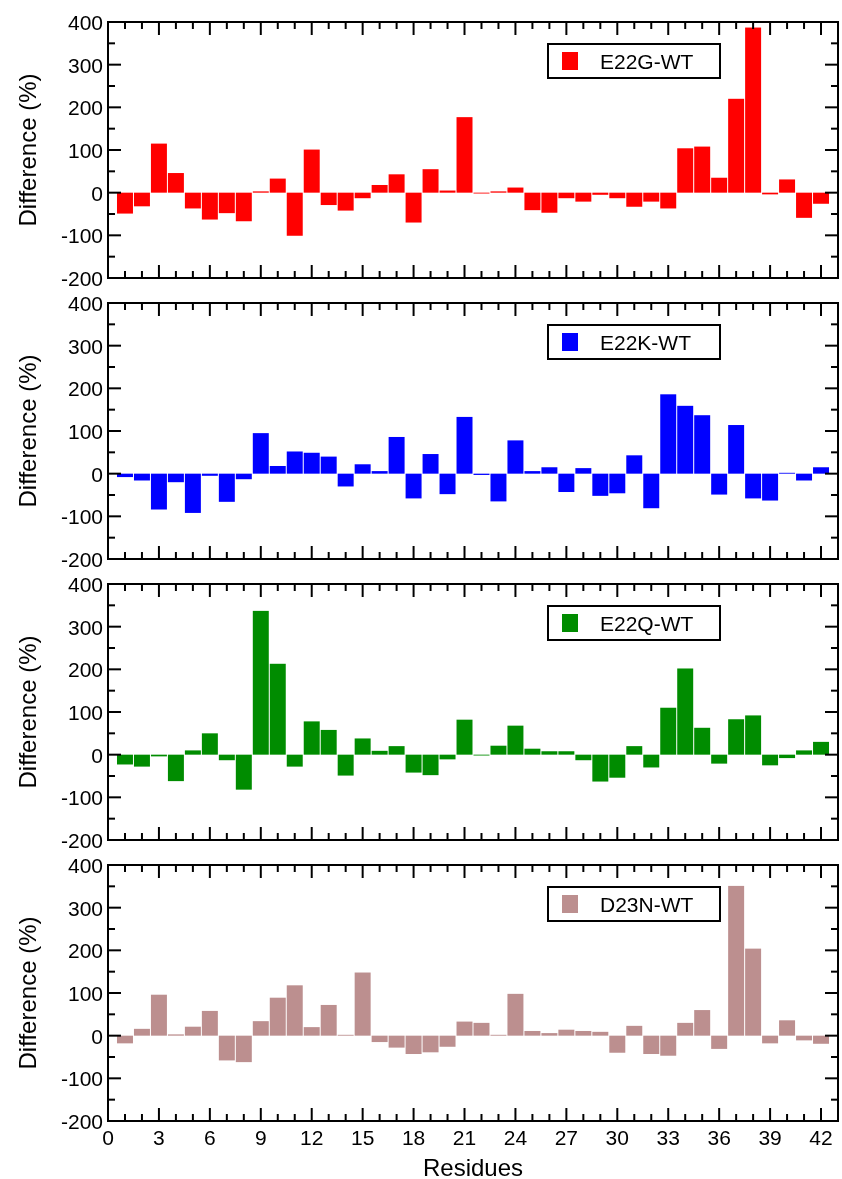 The image size is (842, 1179). Describe the element at coordinates (362, 1137) in the screenshot. I see `x-tick-label: 15` at that location.